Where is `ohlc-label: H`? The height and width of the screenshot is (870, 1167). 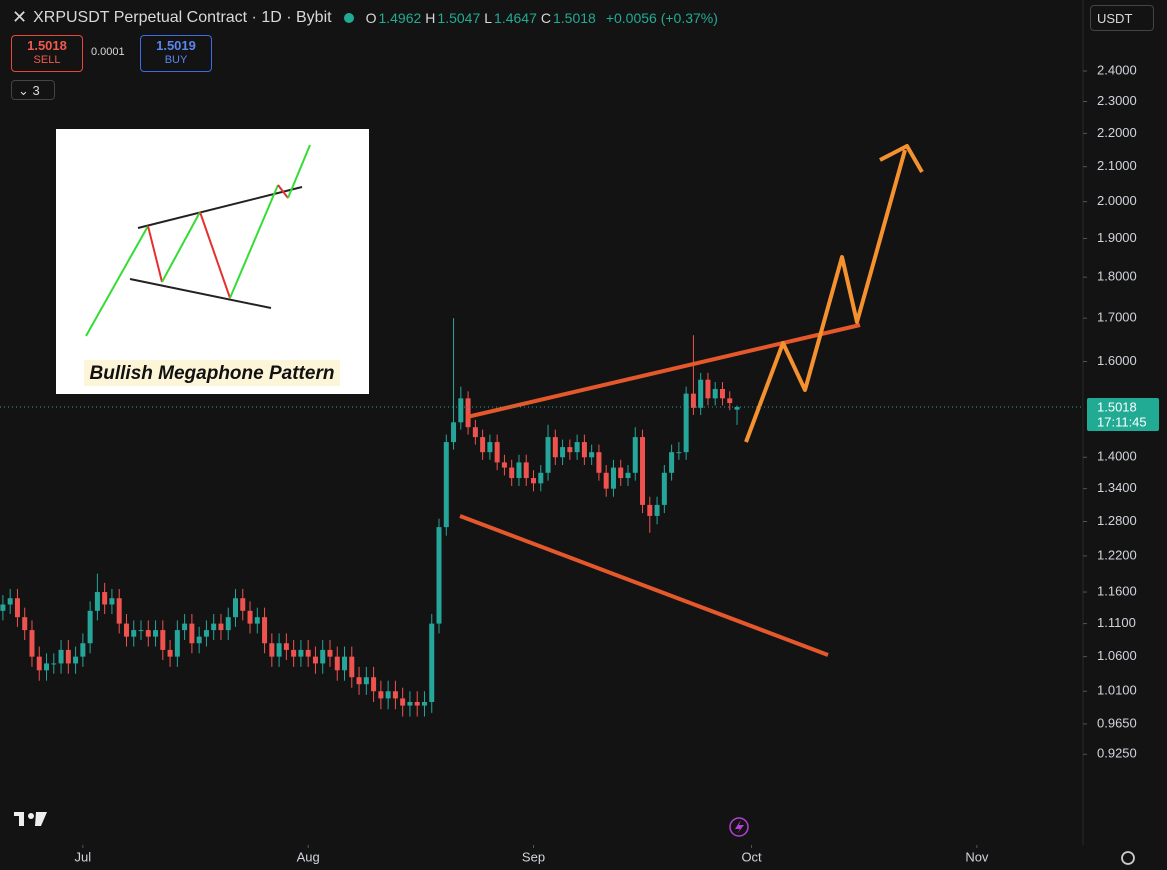 ohlc-label: H is located at coordinates (430, 17).